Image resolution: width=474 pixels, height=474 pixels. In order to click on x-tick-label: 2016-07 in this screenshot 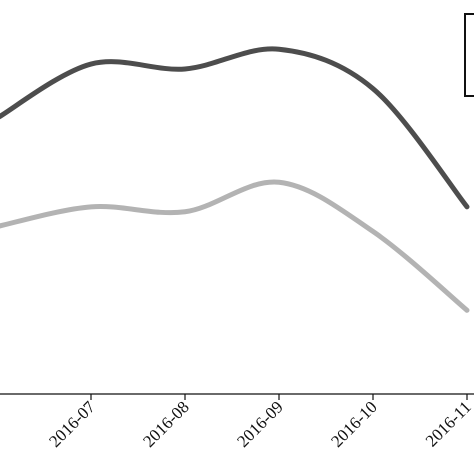, I will do `click(72, 424)`.